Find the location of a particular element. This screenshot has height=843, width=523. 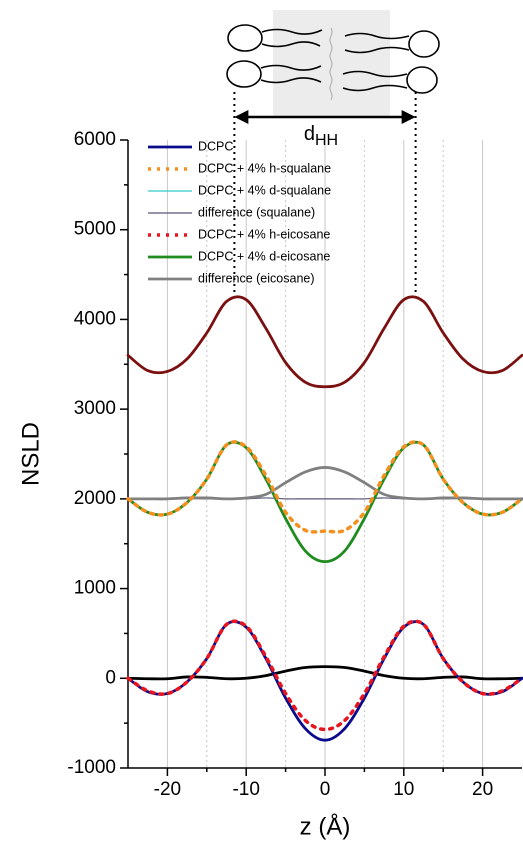

annotation-label: dHH is located at coordinates (321, 136).